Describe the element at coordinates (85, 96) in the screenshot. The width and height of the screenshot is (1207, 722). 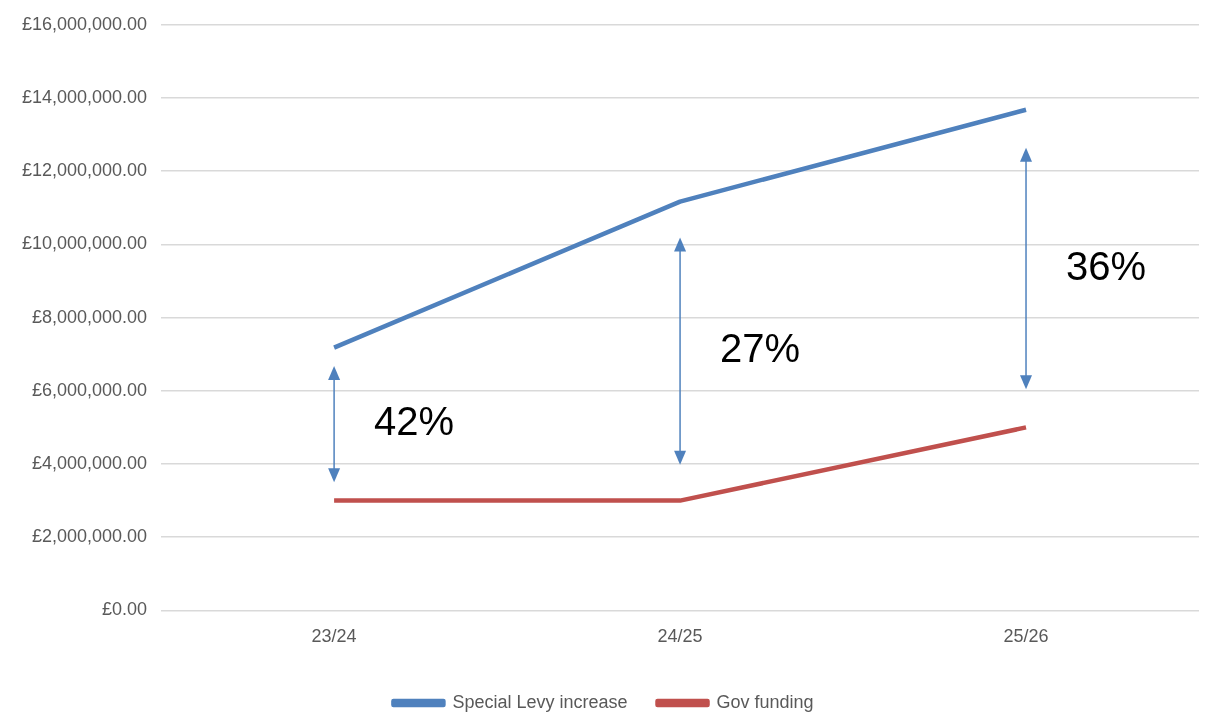
I see `y-tick-label: £14,000,000.00` at that location.